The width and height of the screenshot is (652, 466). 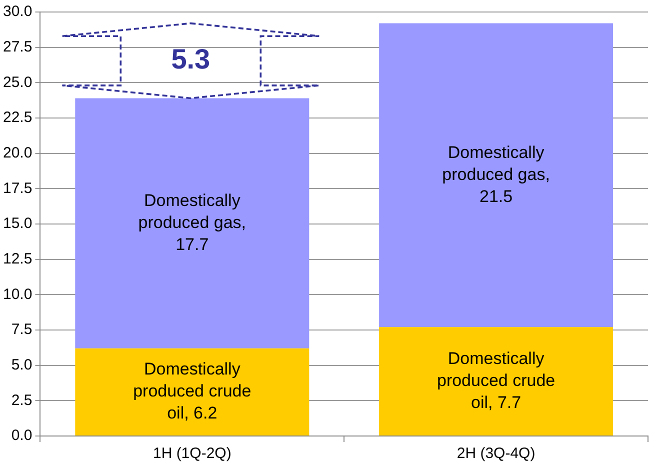 What do you see at coordinates (17, 188) in the screenshot?
I see `y-tick-label: 17.5` at bounding box center [17, 188].